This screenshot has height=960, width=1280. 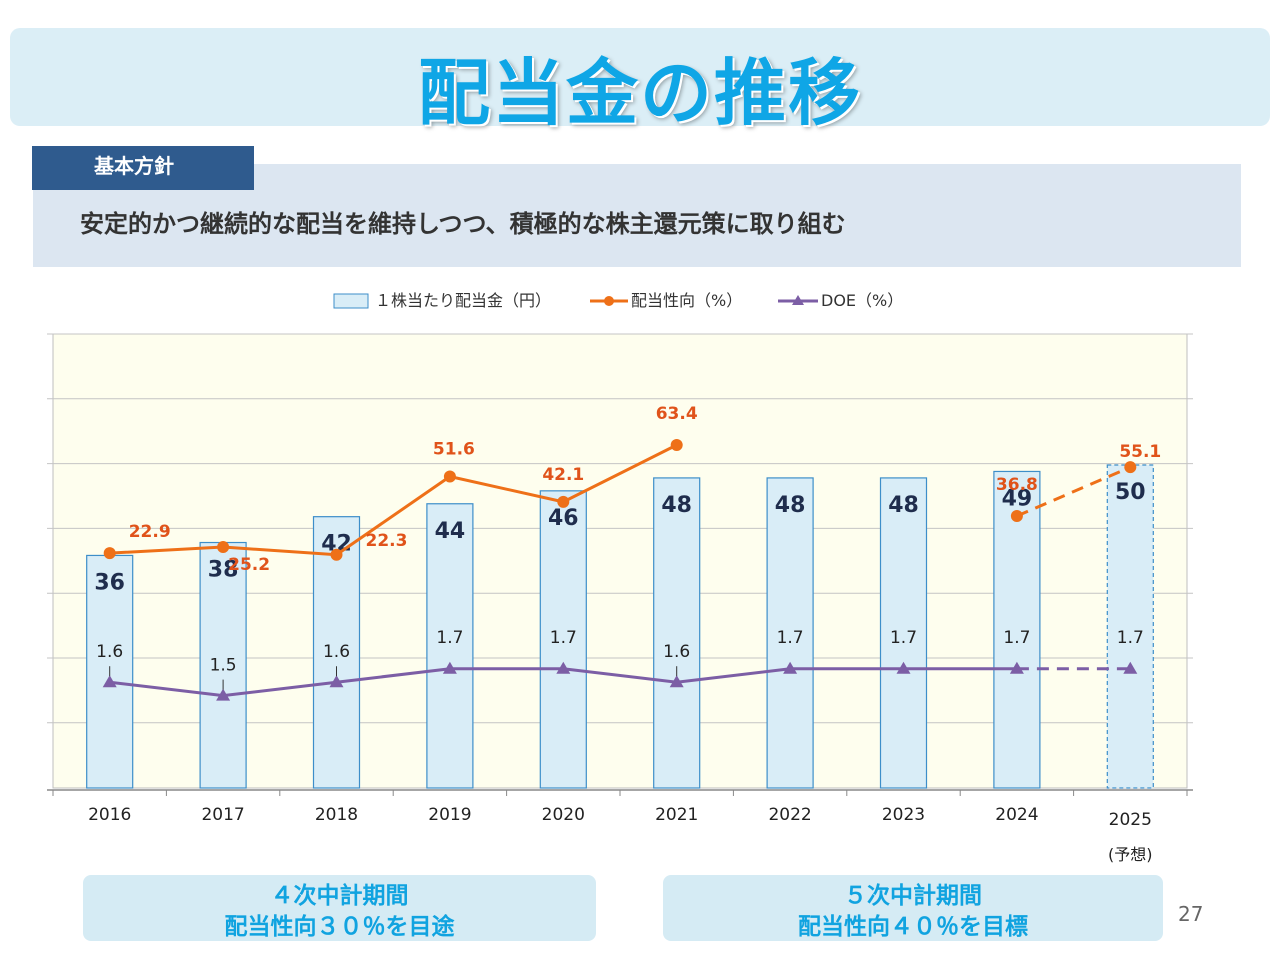 What do you see at coordinates (789, 815) in the screenshot?
I see `x-tick-label: 2022` at bounding box center [789, 815].